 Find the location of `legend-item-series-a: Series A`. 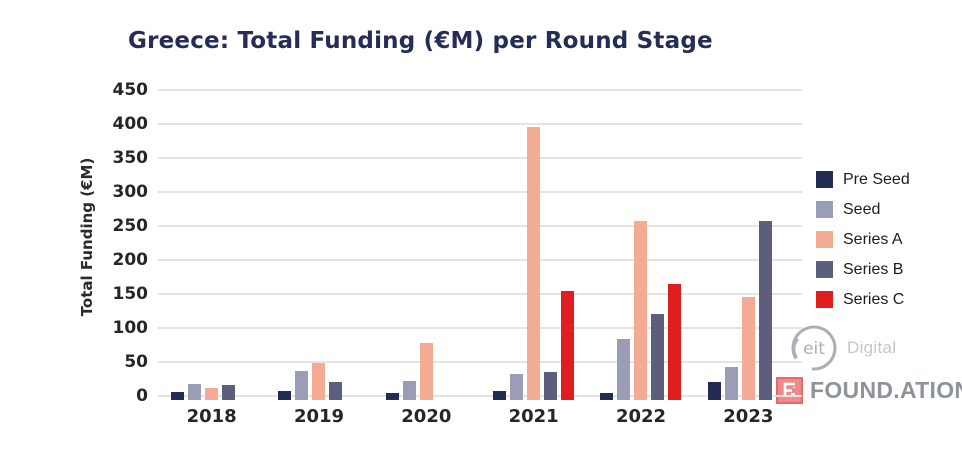

legend-item-series-a: Series A is located at coordinates (863, 239).